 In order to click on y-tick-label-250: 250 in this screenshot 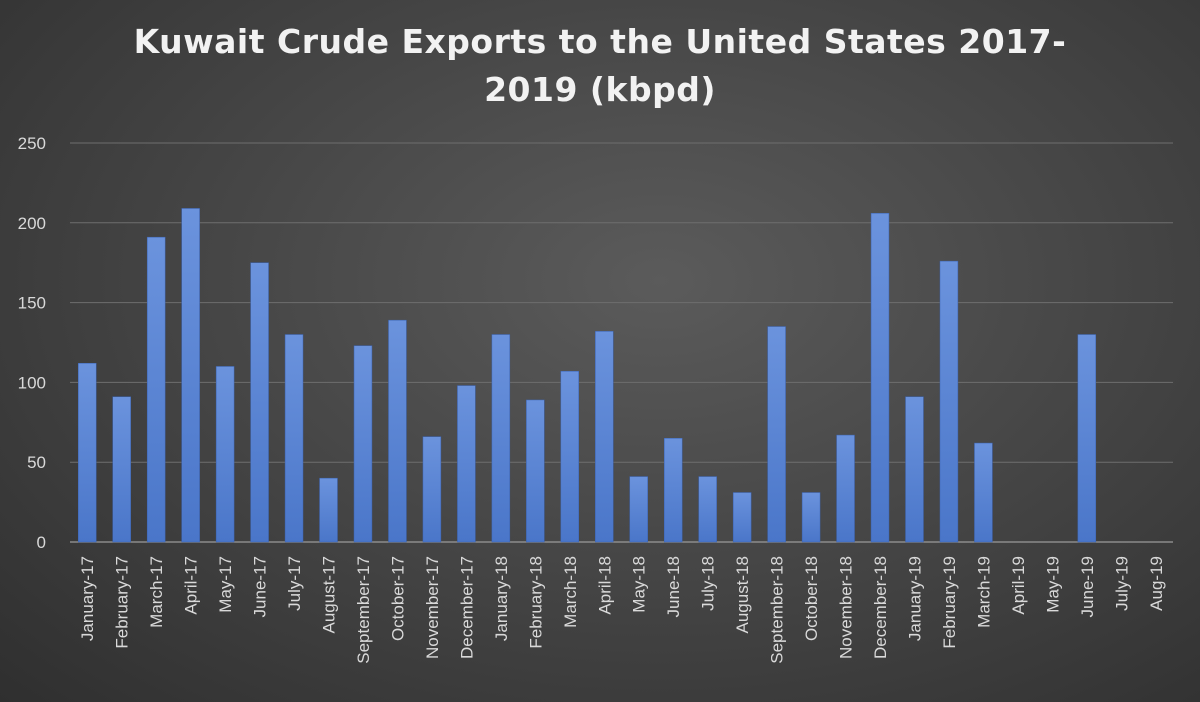, I will do `click(32, 143)`.